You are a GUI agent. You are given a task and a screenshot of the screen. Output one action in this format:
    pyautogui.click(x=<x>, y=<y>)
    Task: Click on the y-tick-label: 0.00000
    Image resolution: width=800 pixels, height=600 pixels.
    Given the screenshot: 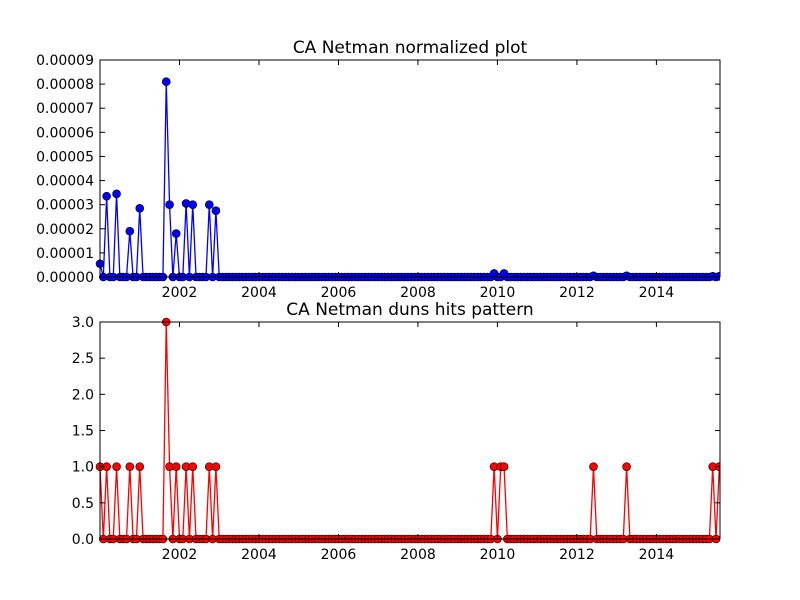 What is the action you would take?
    pyautogui.click(x=65, y=278)
    